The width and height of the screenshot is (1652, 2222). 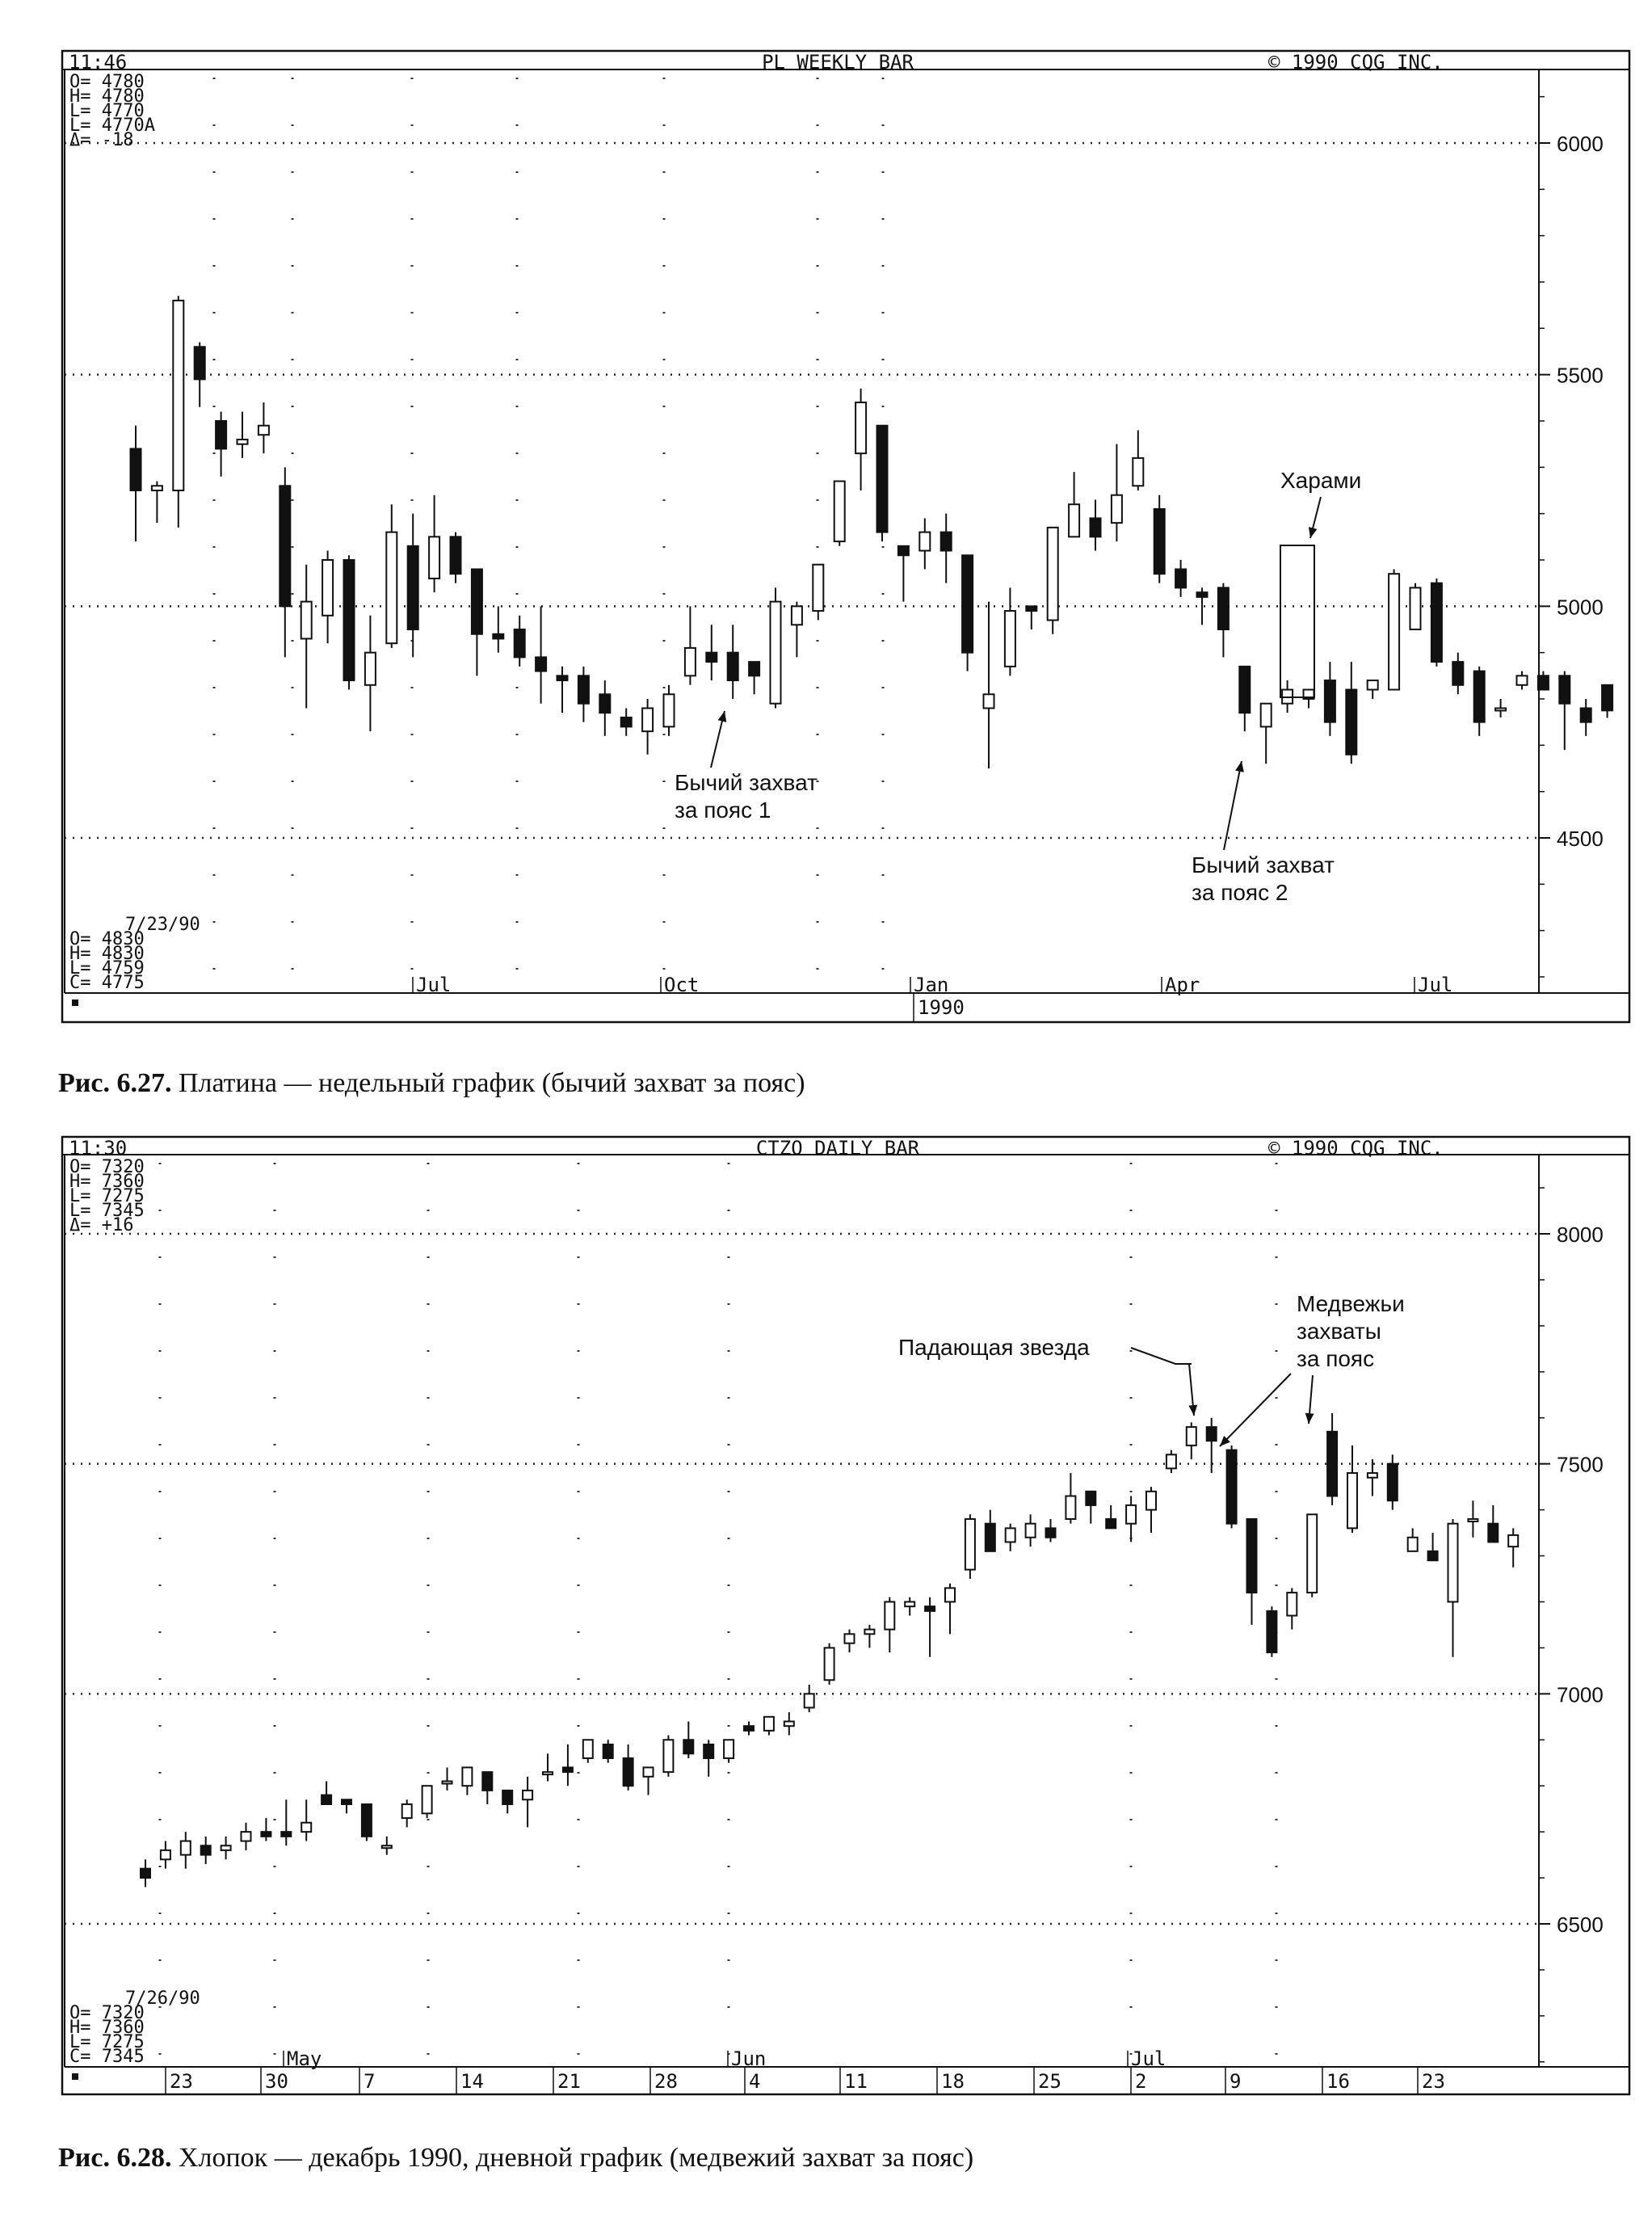 What do you see at coordinates (838, 1148) in the screenshot?
I see `header-title: CTZO DAILY BAR` at bounding box center [838, 1148].